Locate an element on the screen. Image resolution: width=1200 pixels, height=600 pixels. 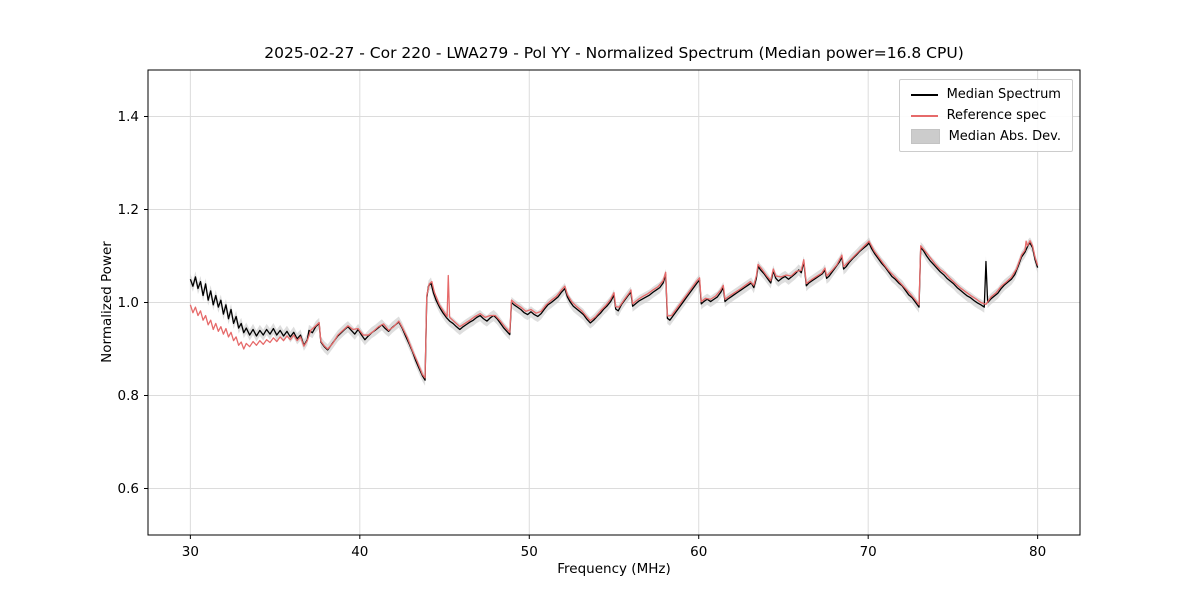
y-tick-label: 0.6 is located at coordinates (128, 489).